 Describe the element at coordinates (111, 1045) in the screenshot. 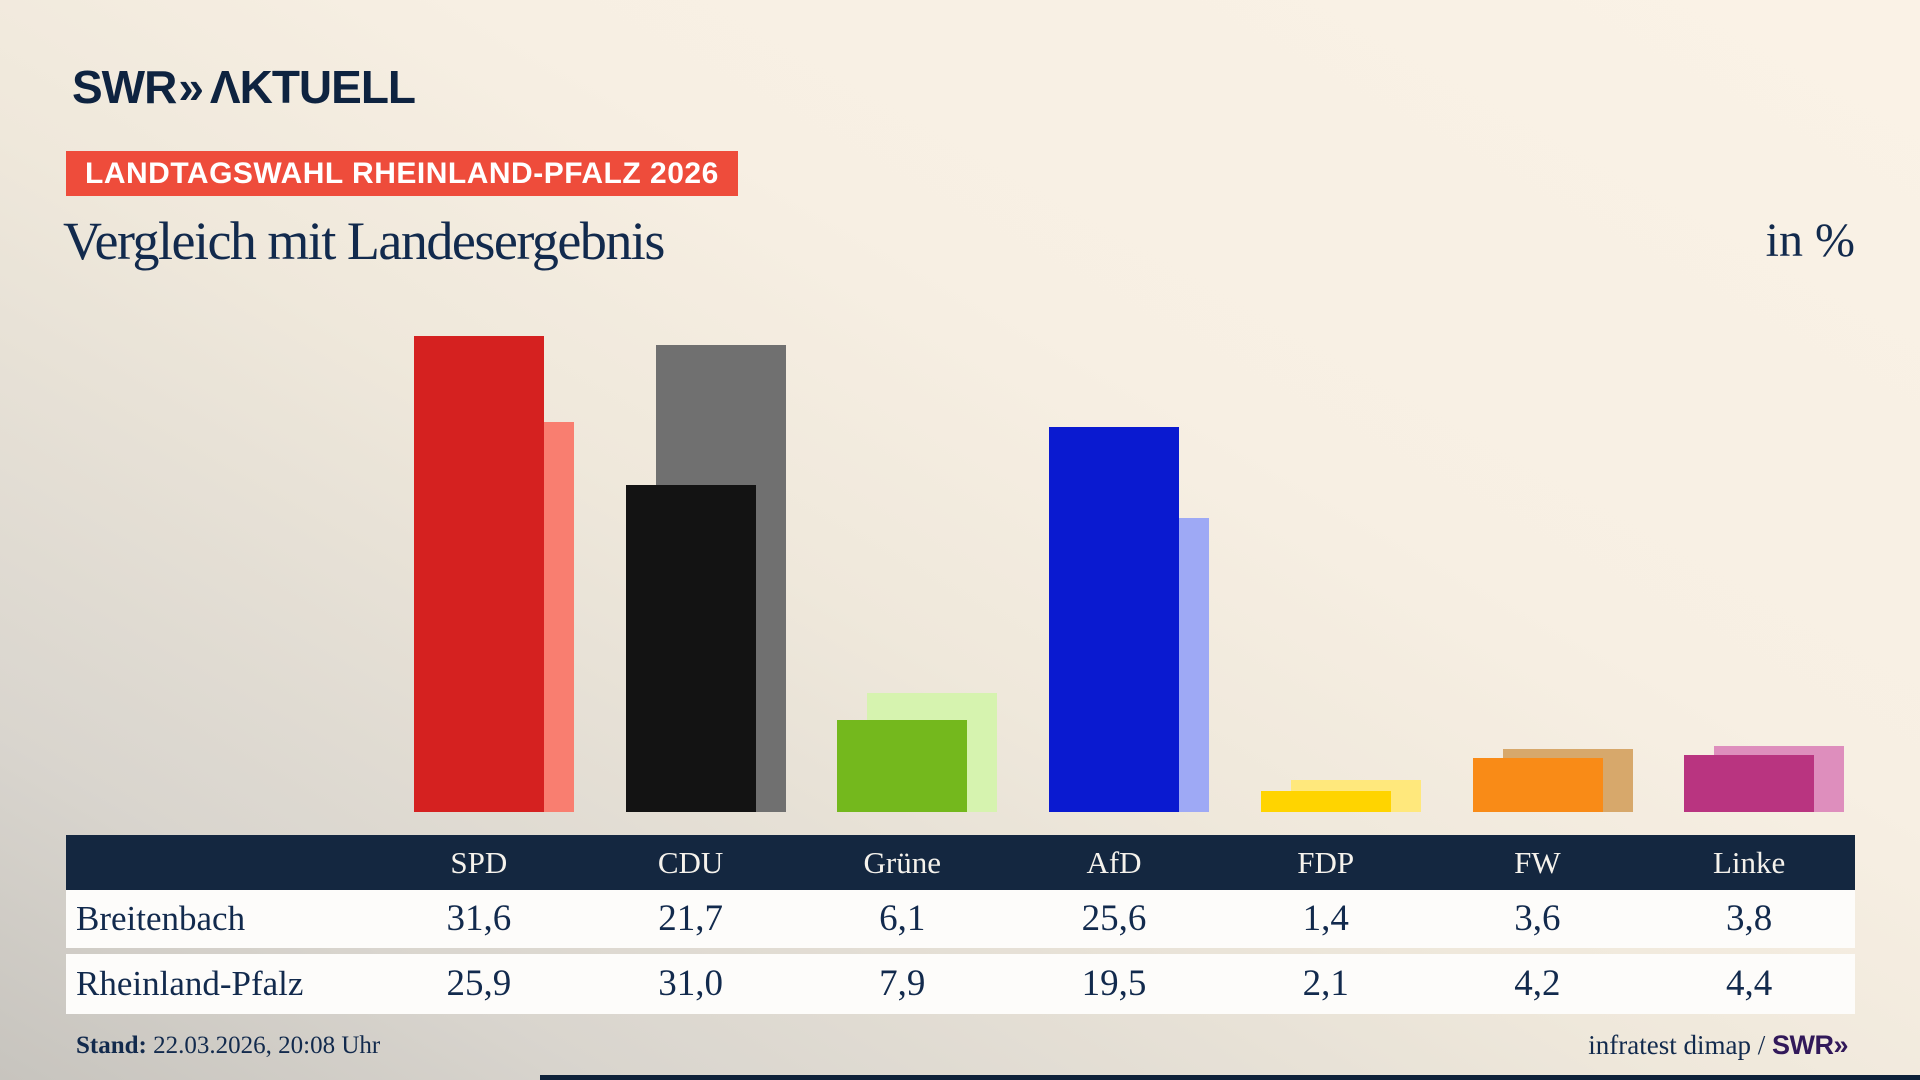

I see `timestamp-label: Stand:` at that location.